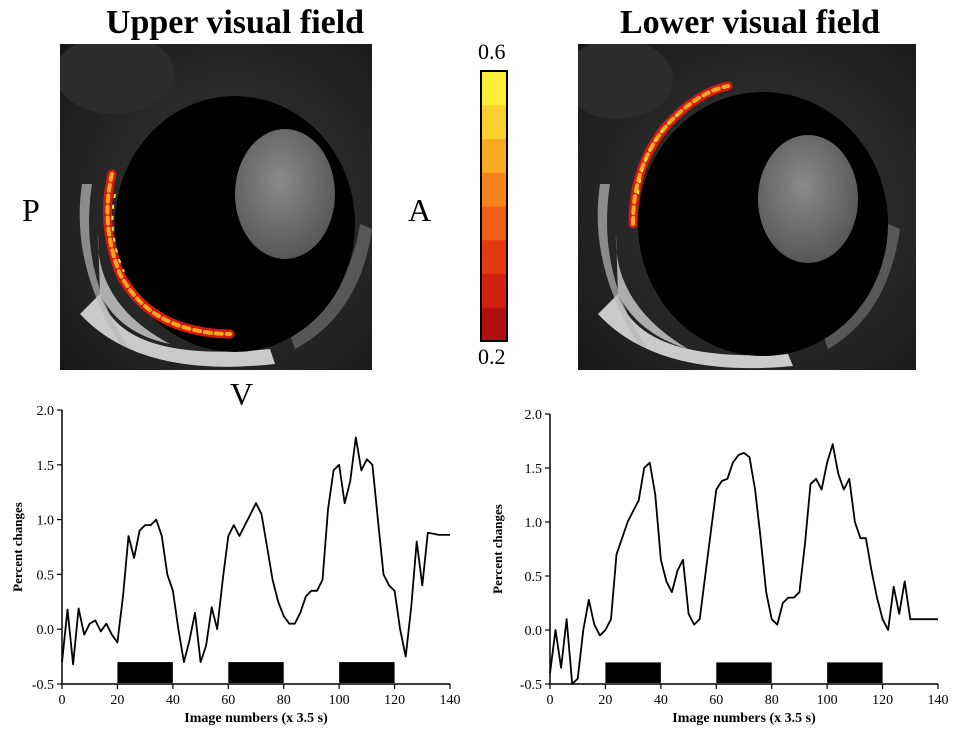 The height and width of the screenshot is (731, 960). I want to click on colorbar-max-label: 0.6, so click(492, 51).